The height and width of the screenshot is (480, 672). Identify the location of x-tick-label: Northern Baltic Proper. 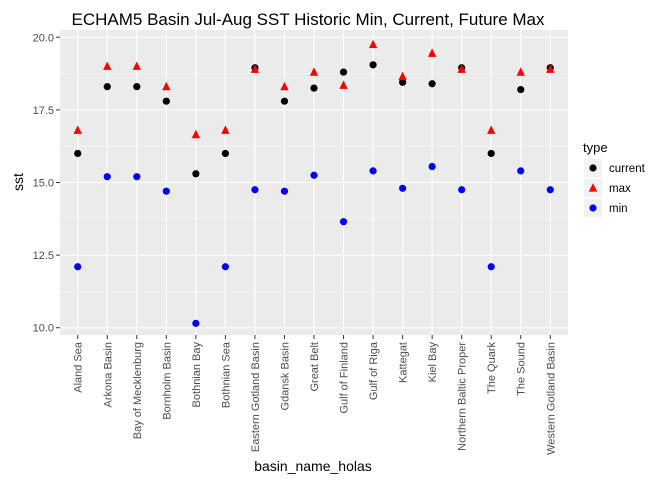
(463, 396).